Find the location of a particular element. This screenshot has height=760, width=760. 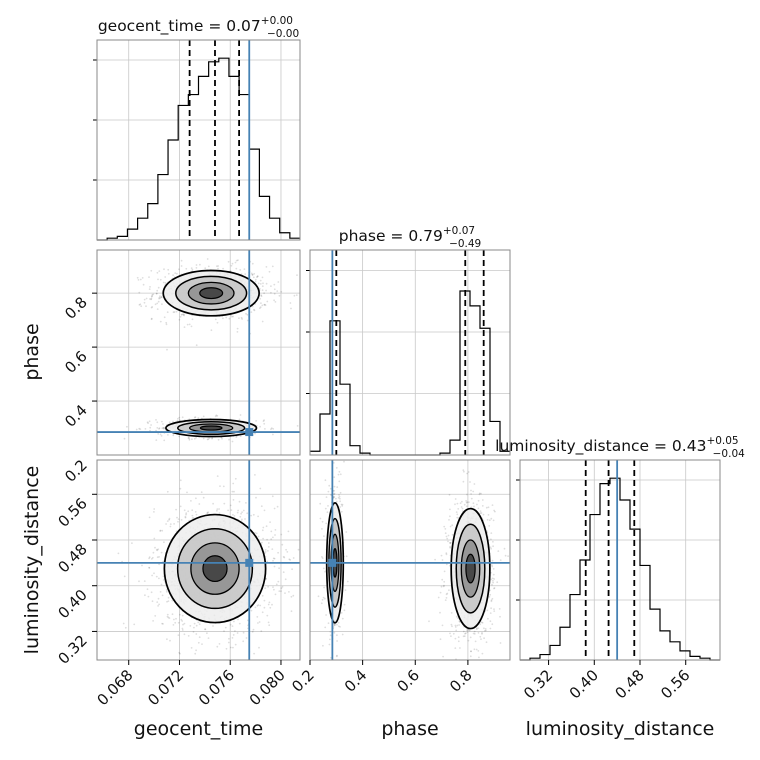

x-tick-label-geocent_time-0: 0.068 is located at coordinates (114, 687).